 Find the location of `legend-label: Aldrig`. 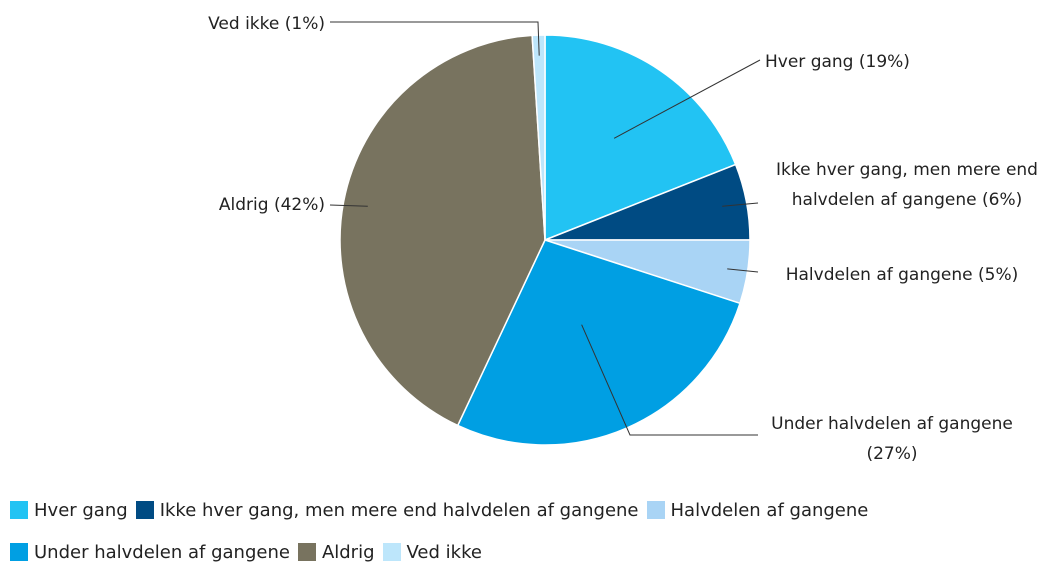

legend-label: Aldrig is located at coordinates (348, 552).